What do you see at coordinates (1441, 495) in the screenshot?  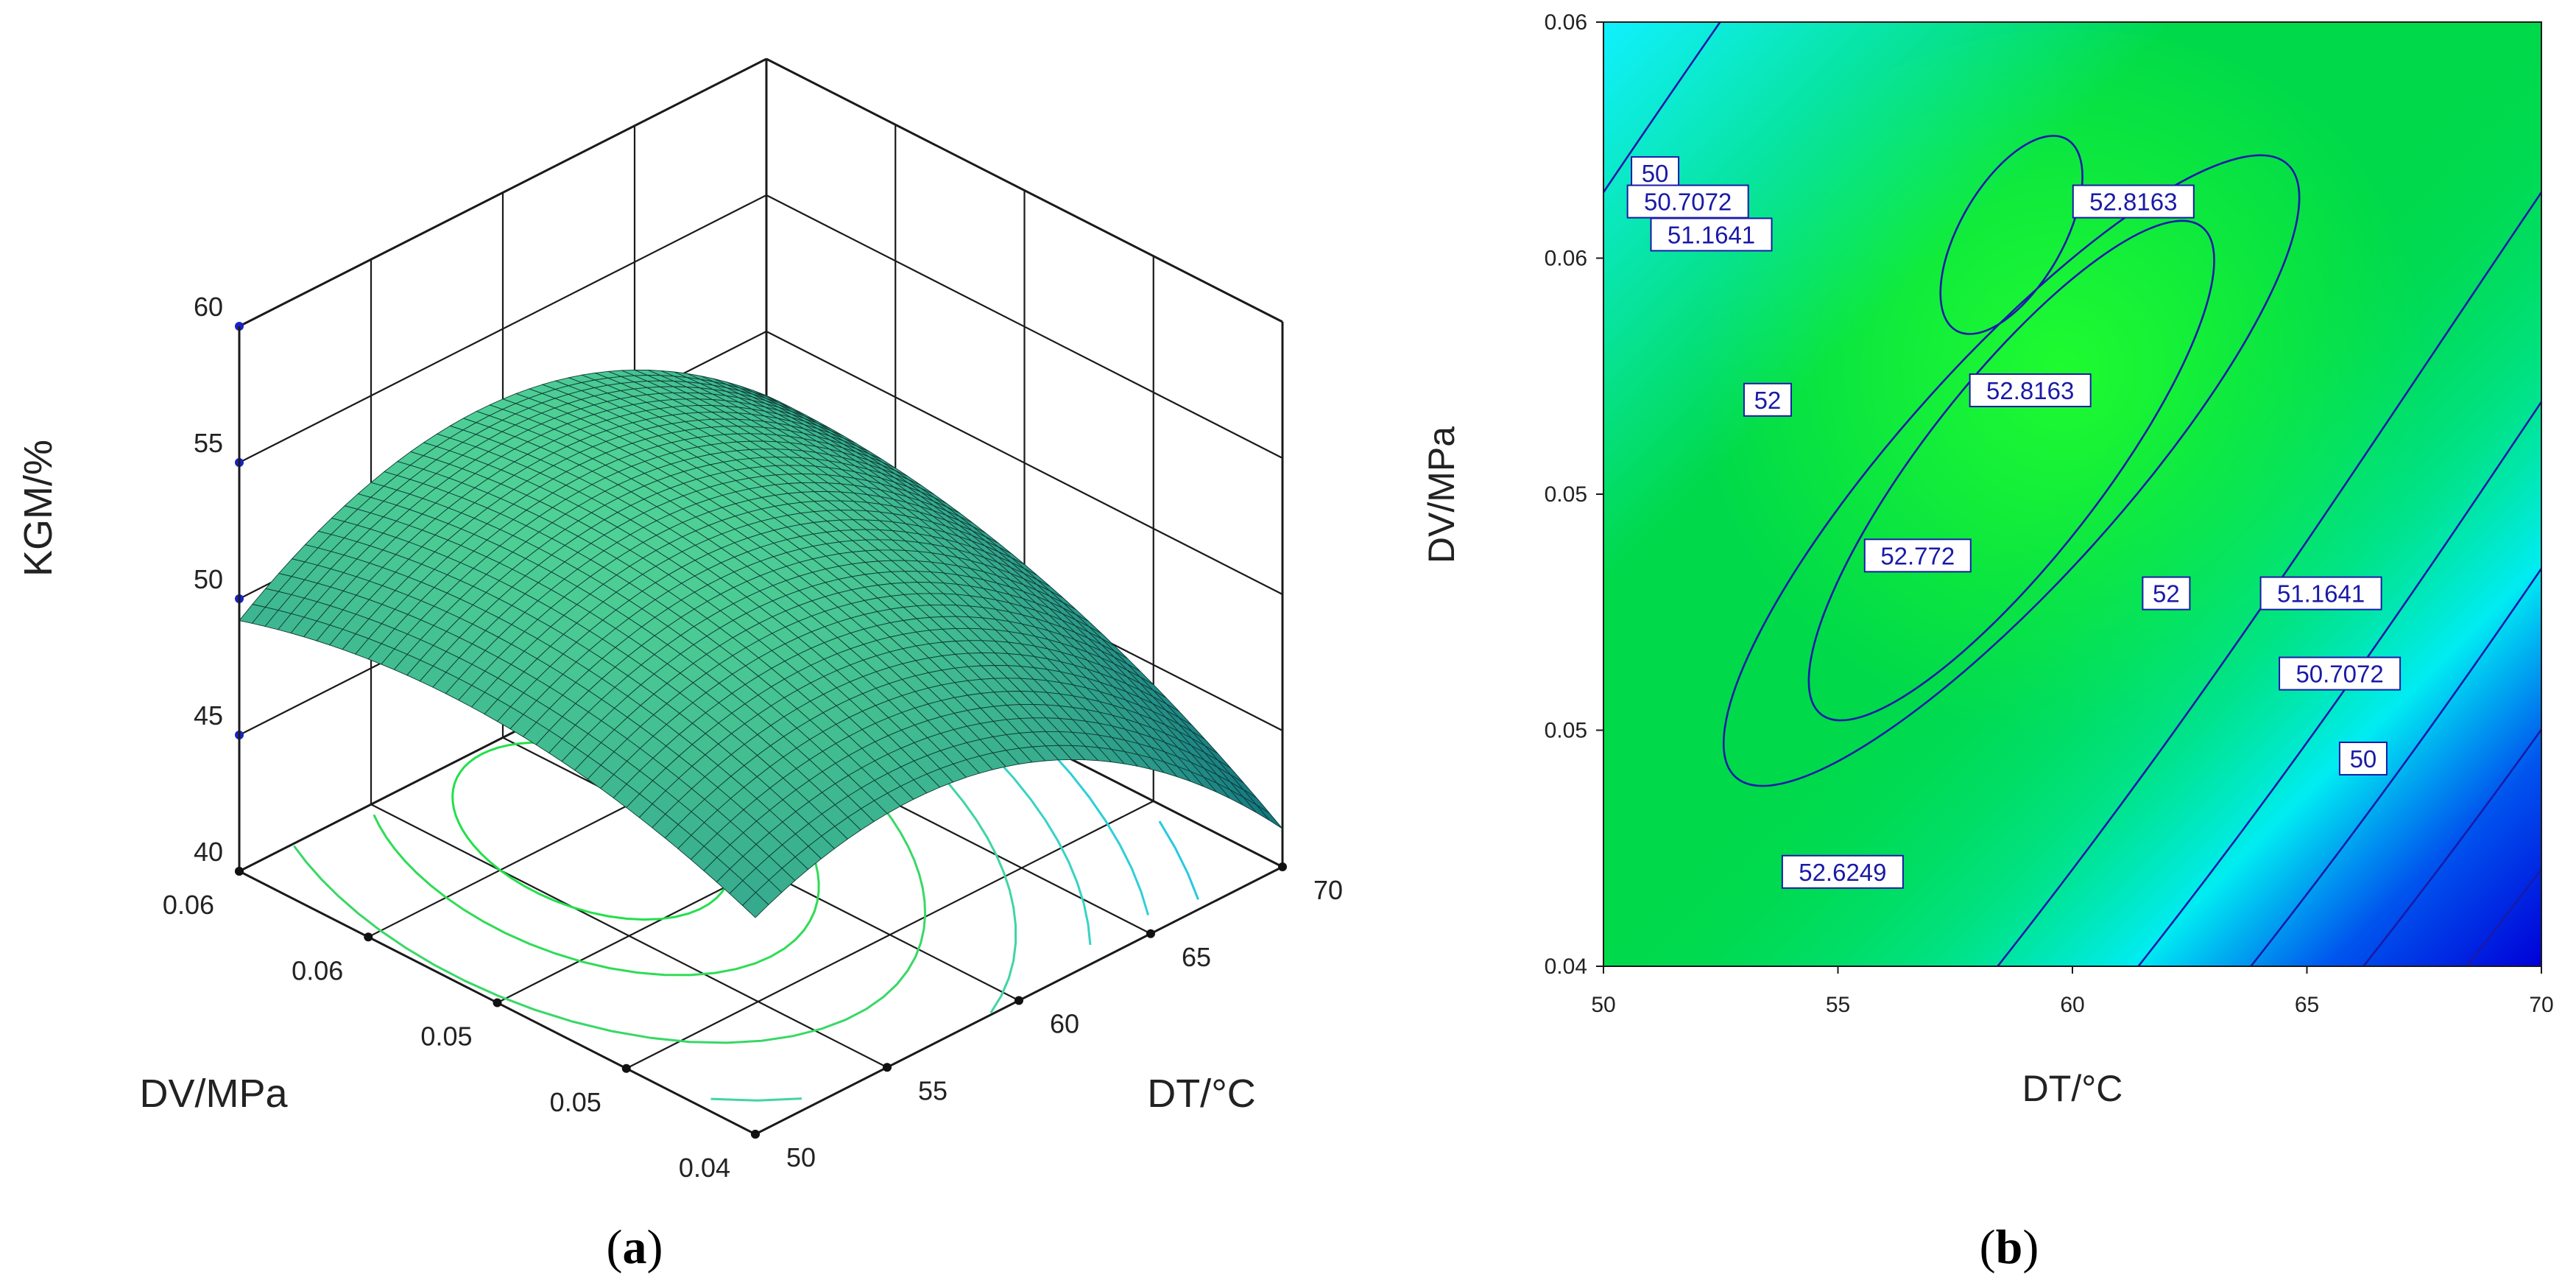 I see `contour-y-axis-label: DV/MPa` at bounding box center [1441, 495].